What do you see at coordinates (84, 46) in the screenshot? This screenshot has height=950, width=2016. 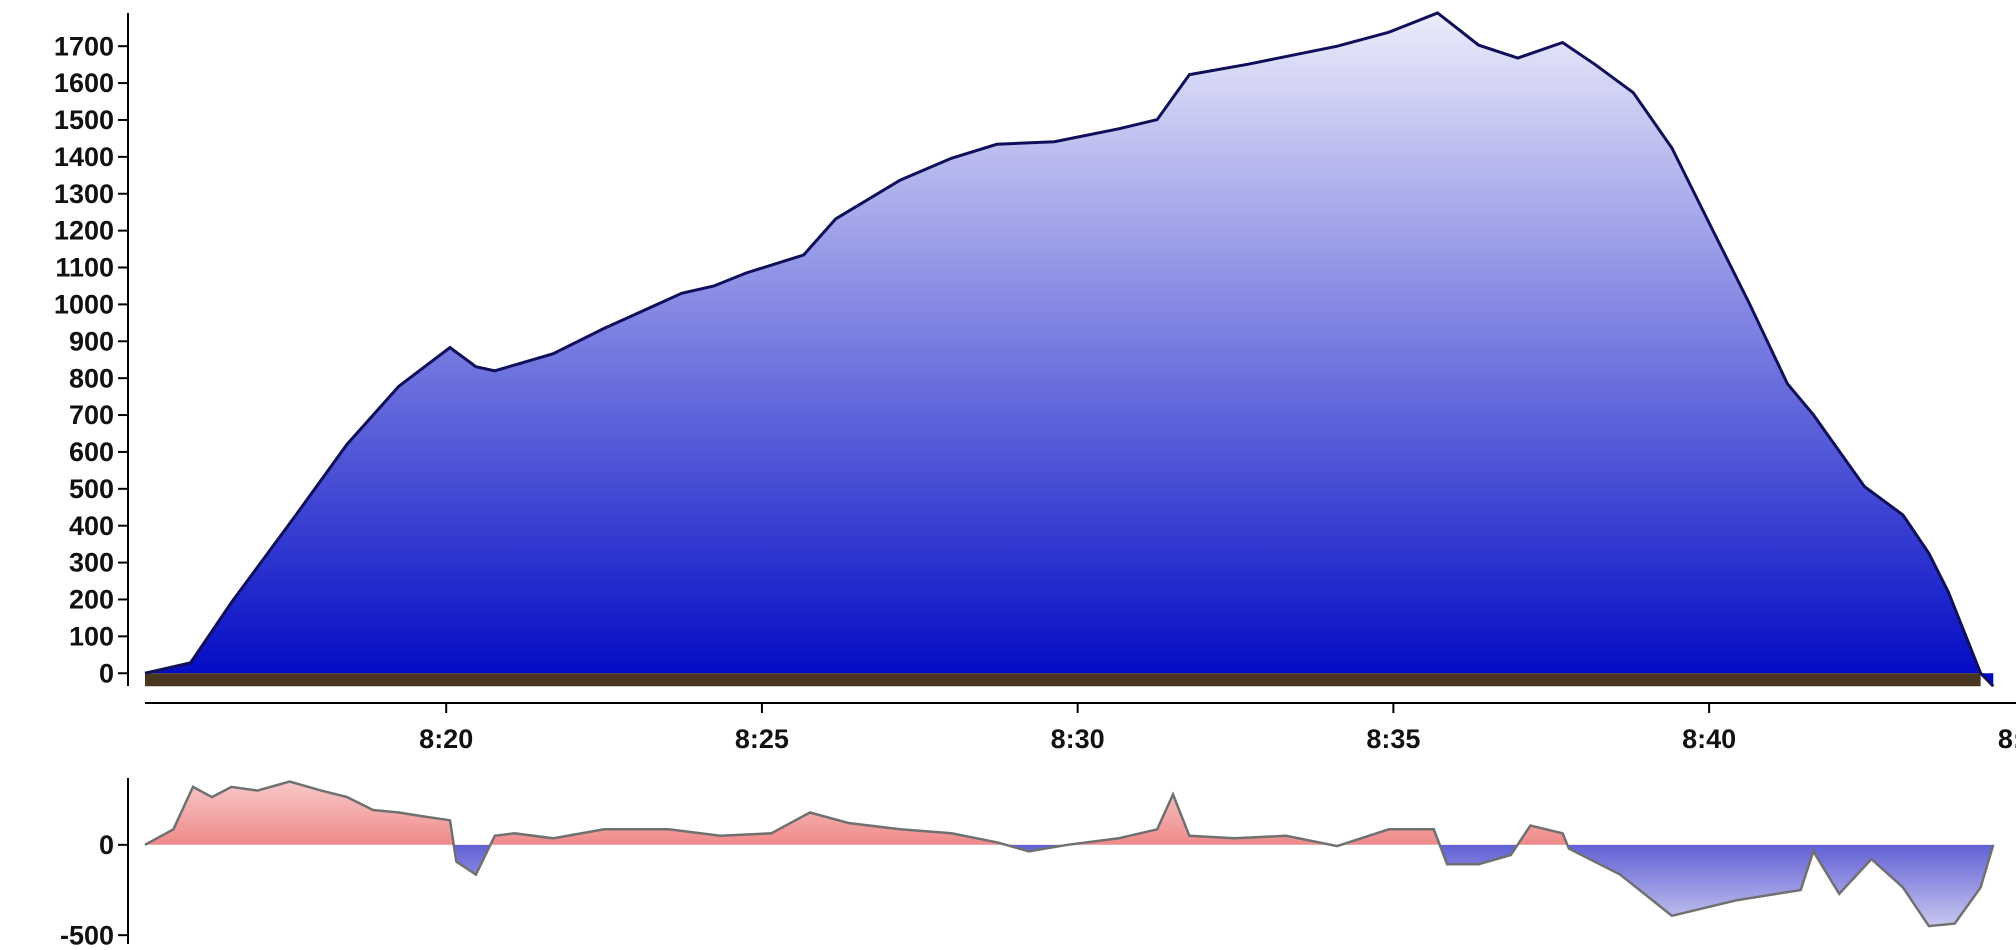 I see `y-tick-label: 1700` at bounding box center [84, 46].